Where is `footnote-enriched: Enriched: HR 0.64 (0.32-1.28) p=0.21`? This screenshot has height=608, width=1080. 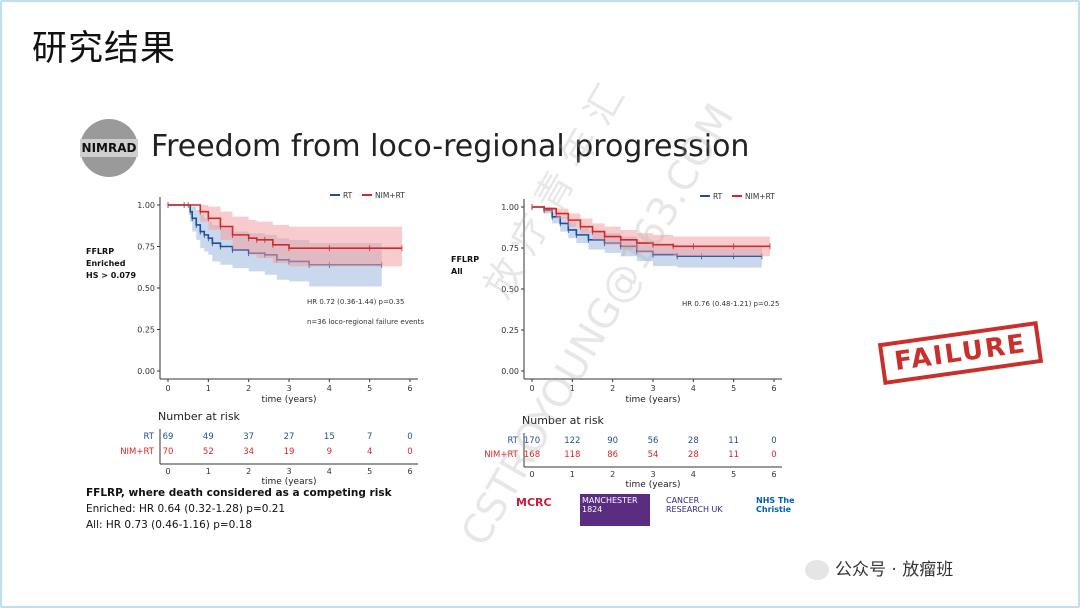 footnote-enriched: Enriched: HR 0.64 (0.32-1.28) p=0.21 is located at coordinates (186, 509).